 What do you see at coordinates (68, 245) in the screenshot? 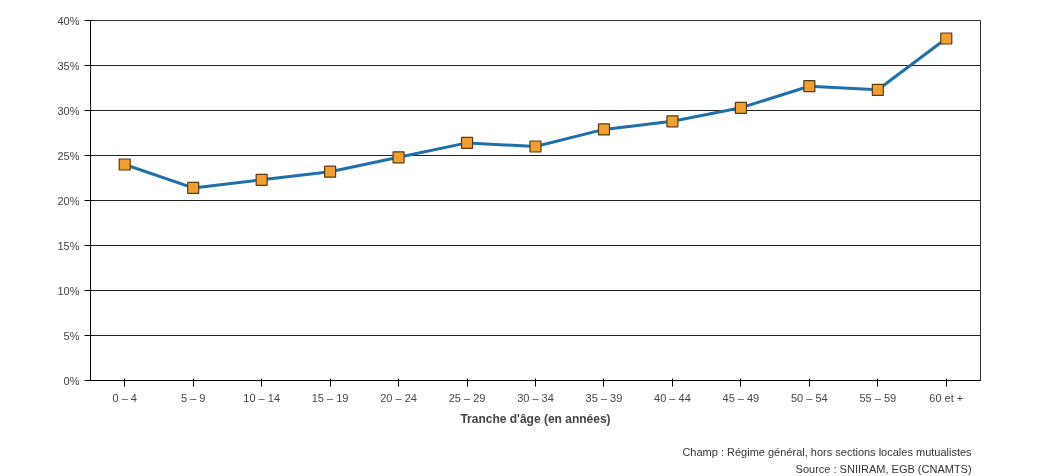
I see `y-tick-label: 15%` at bounding box center [68, 245].